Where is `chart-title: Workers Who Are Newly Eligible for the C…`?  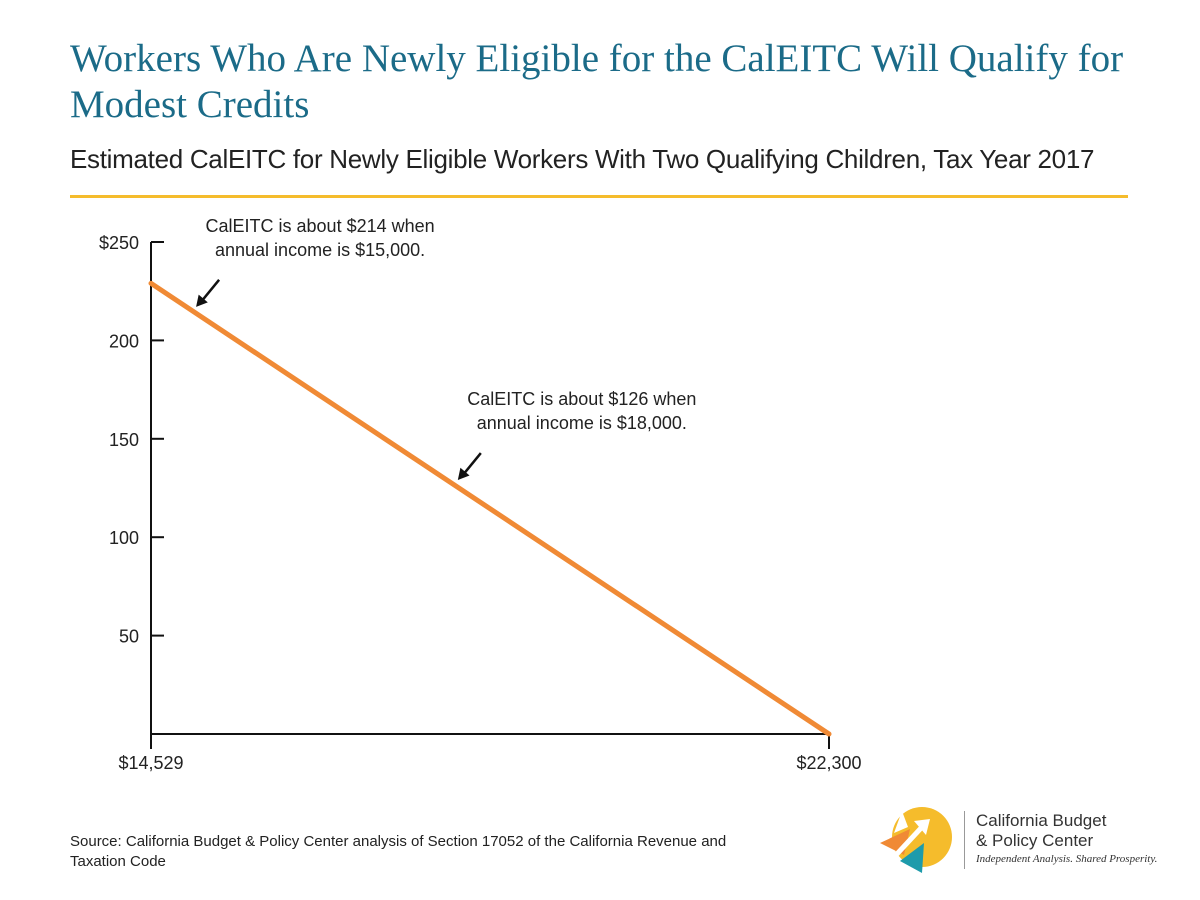 chart-title: Workers Who Are Newly Eligible for the C… is located at coordinates (597, 81).